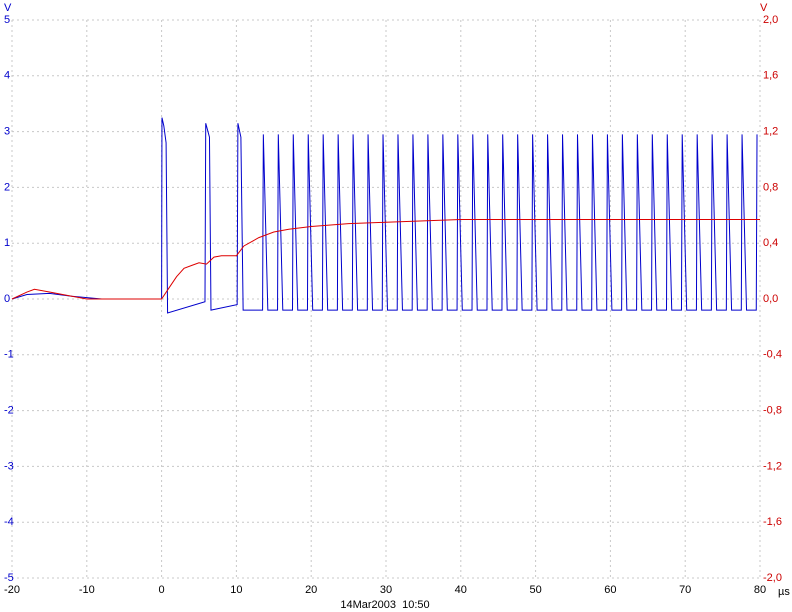  I want to click on y2-tick-label: -2,0, so click(772, 578).